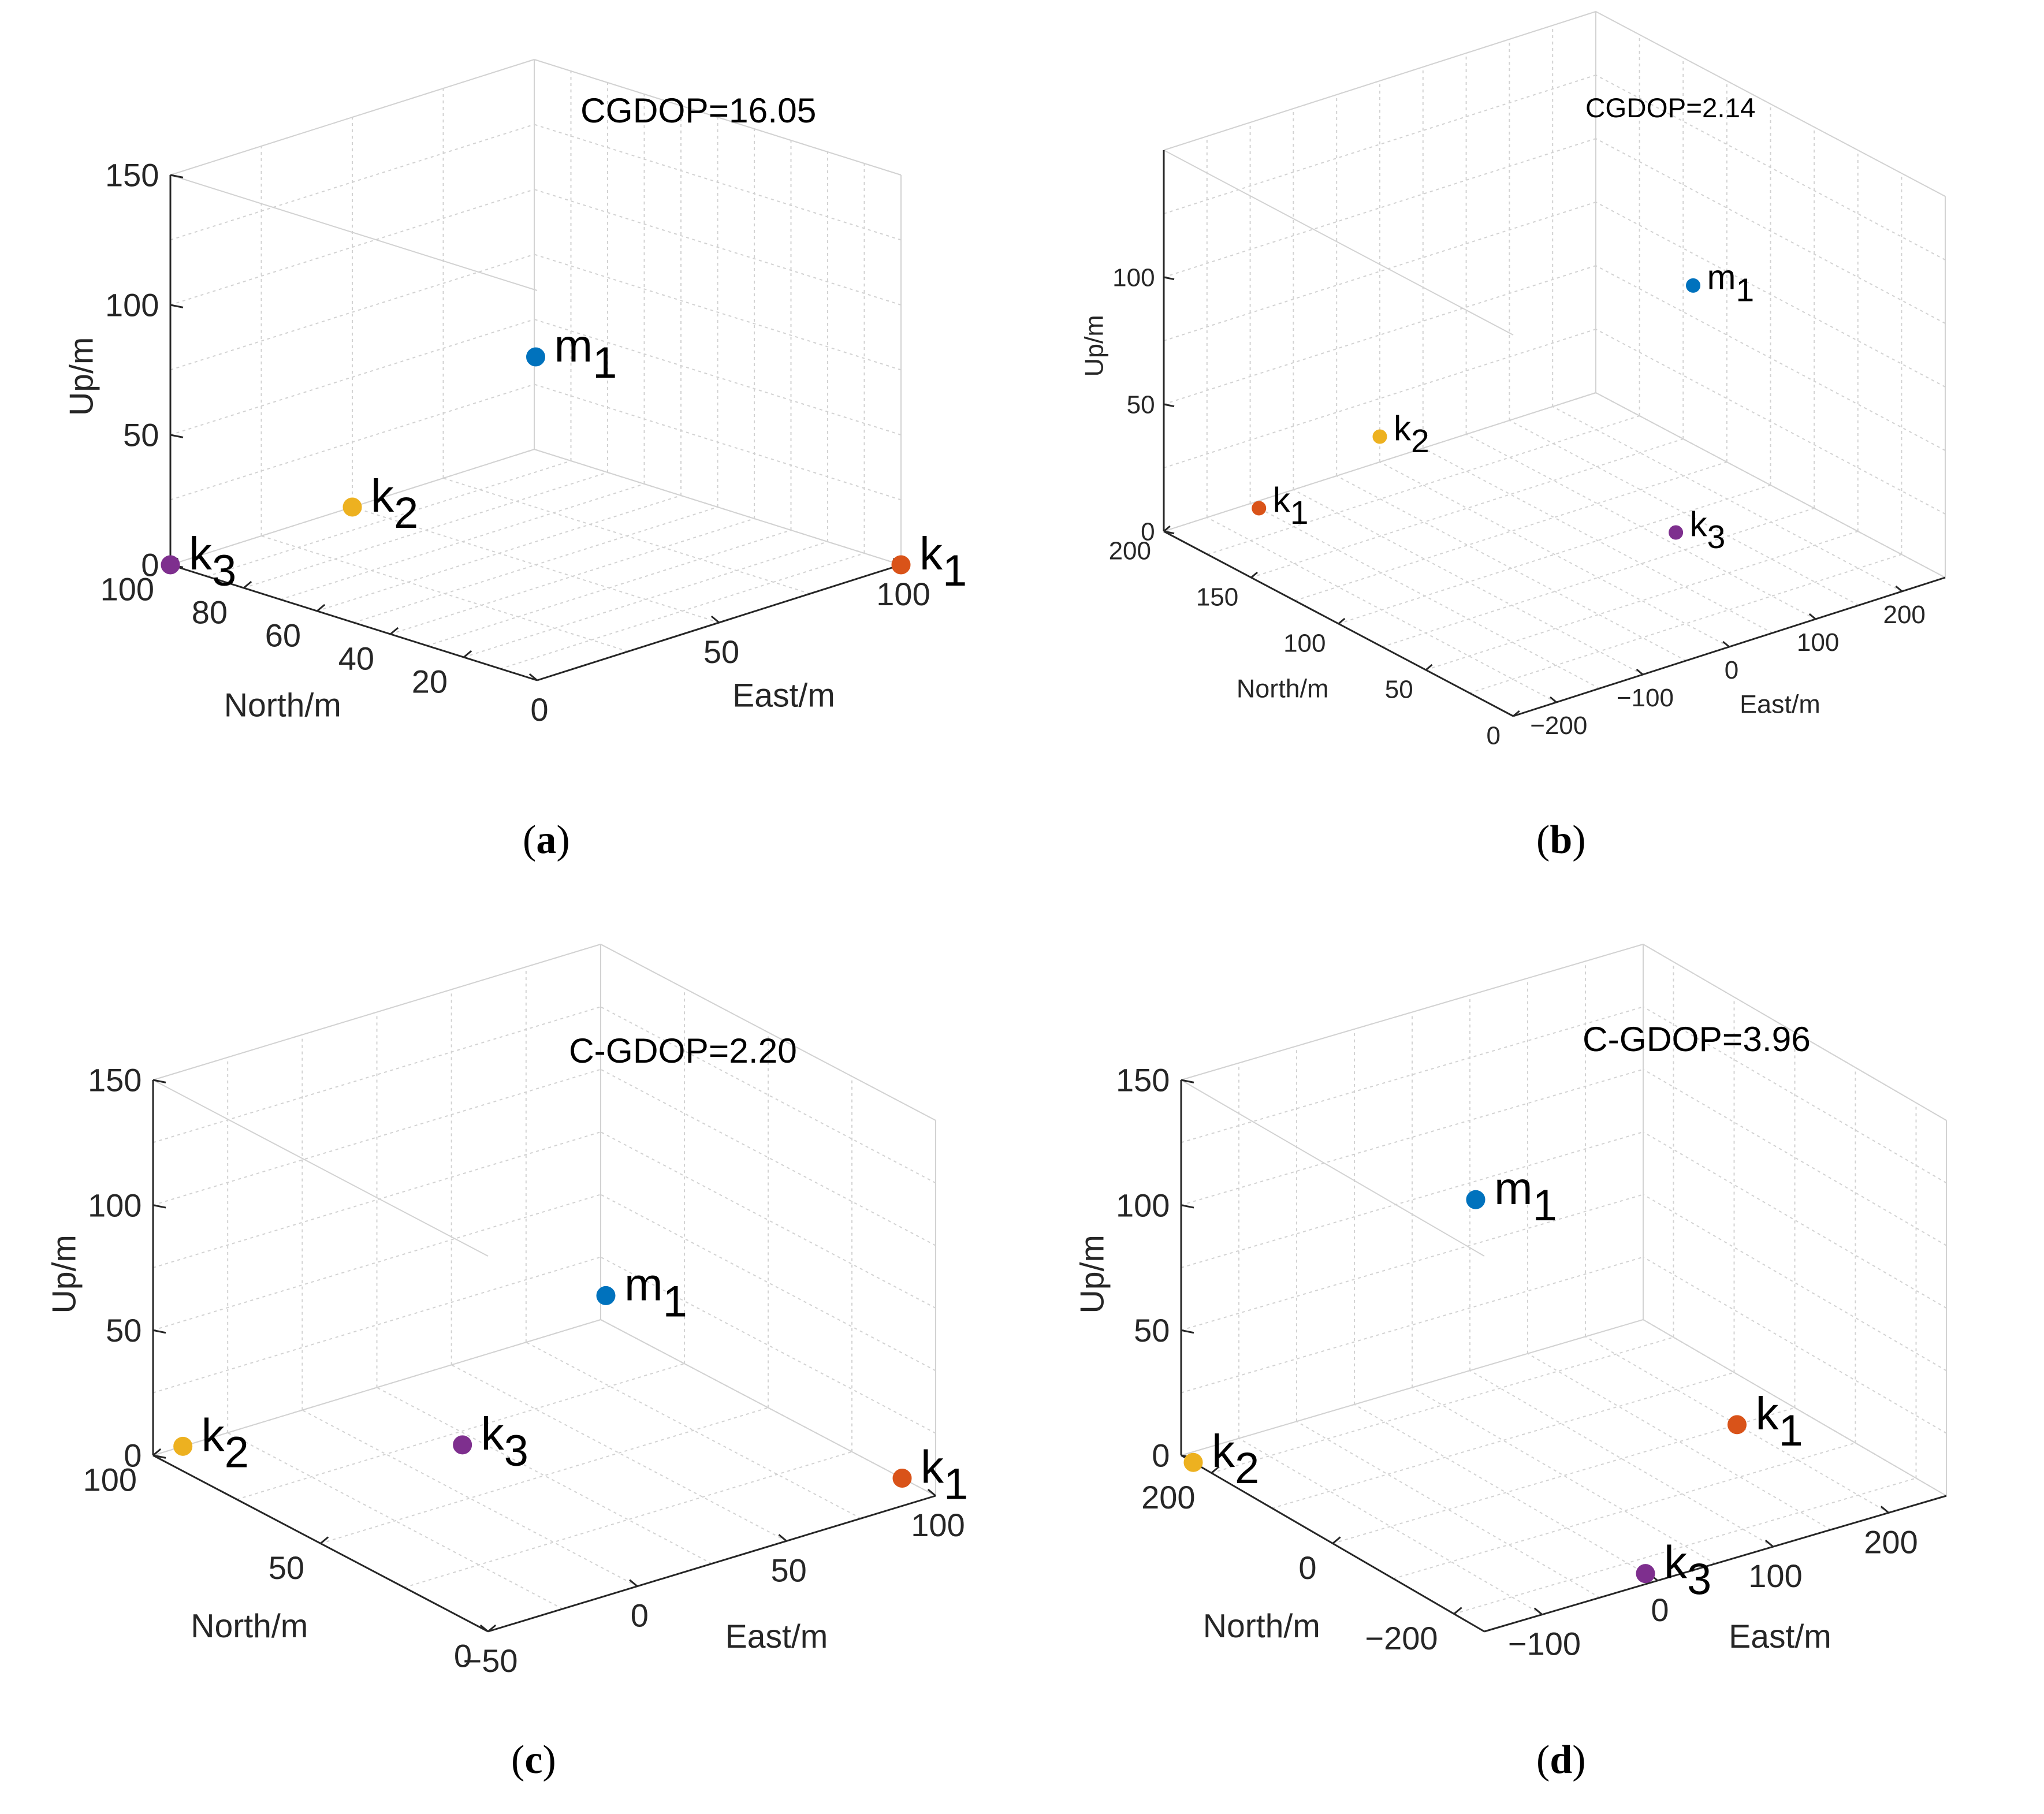 The width and height of the screenshot is (2044, 1814). I want to click on up-tick-label: 0, so click(133, 1456).